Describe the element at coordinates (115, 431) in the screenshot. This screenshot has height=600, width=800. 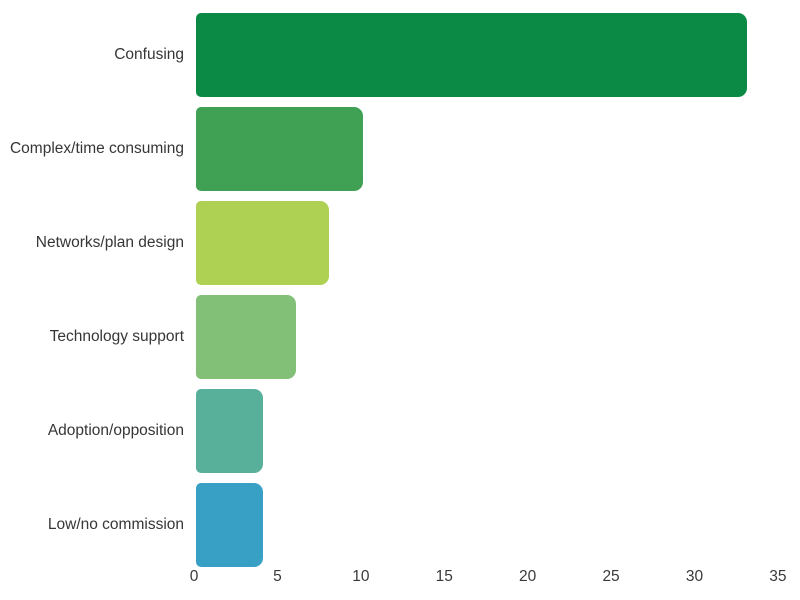
I see `category-label: Adoption/opposition` at that location.